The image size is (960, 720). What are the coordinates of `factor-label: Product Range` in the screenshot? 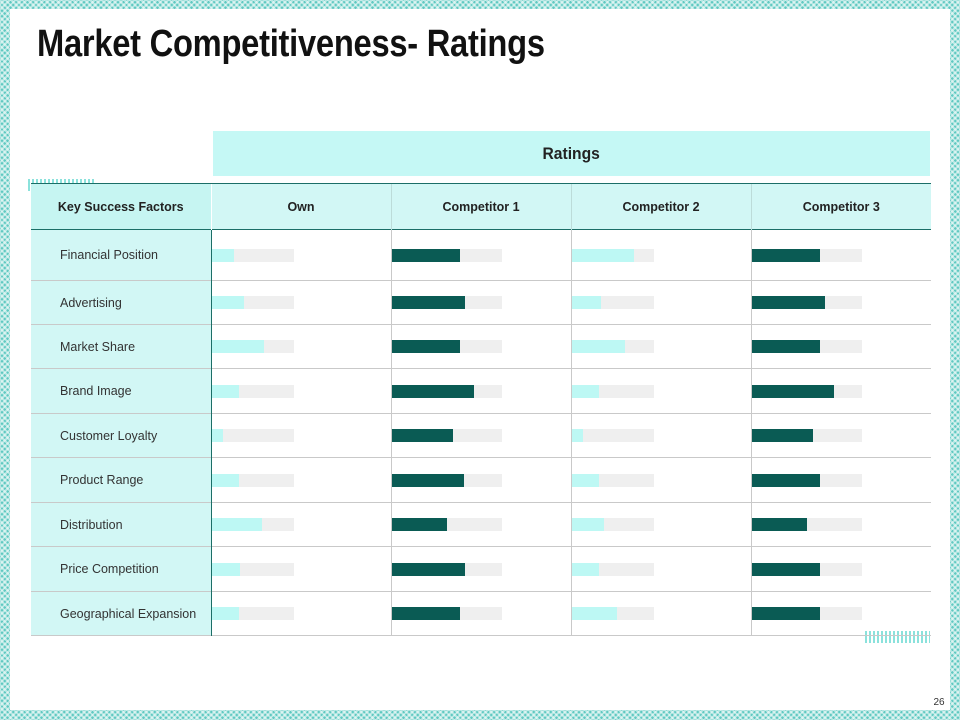 It's located at (121, 480).